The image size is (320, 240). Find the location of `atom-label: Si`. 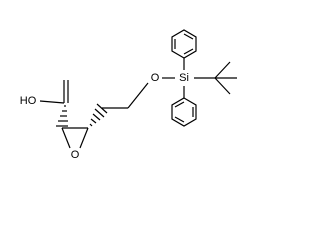

atom-label: Si is located at coordinates (184, 78).